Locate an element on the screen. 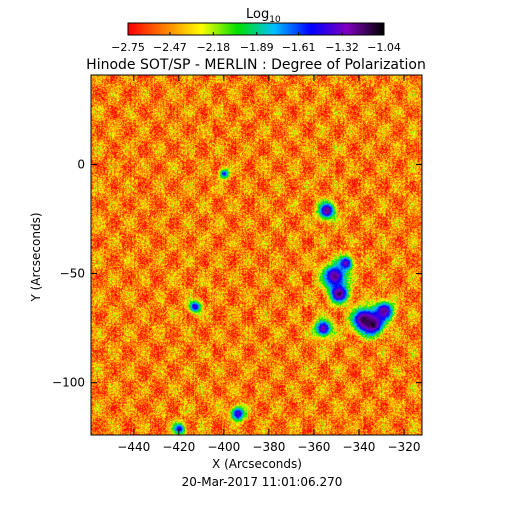 The height and width of the screenshot is (512, 512). x-tick-label: −400 is located at coordinates (223, 447).